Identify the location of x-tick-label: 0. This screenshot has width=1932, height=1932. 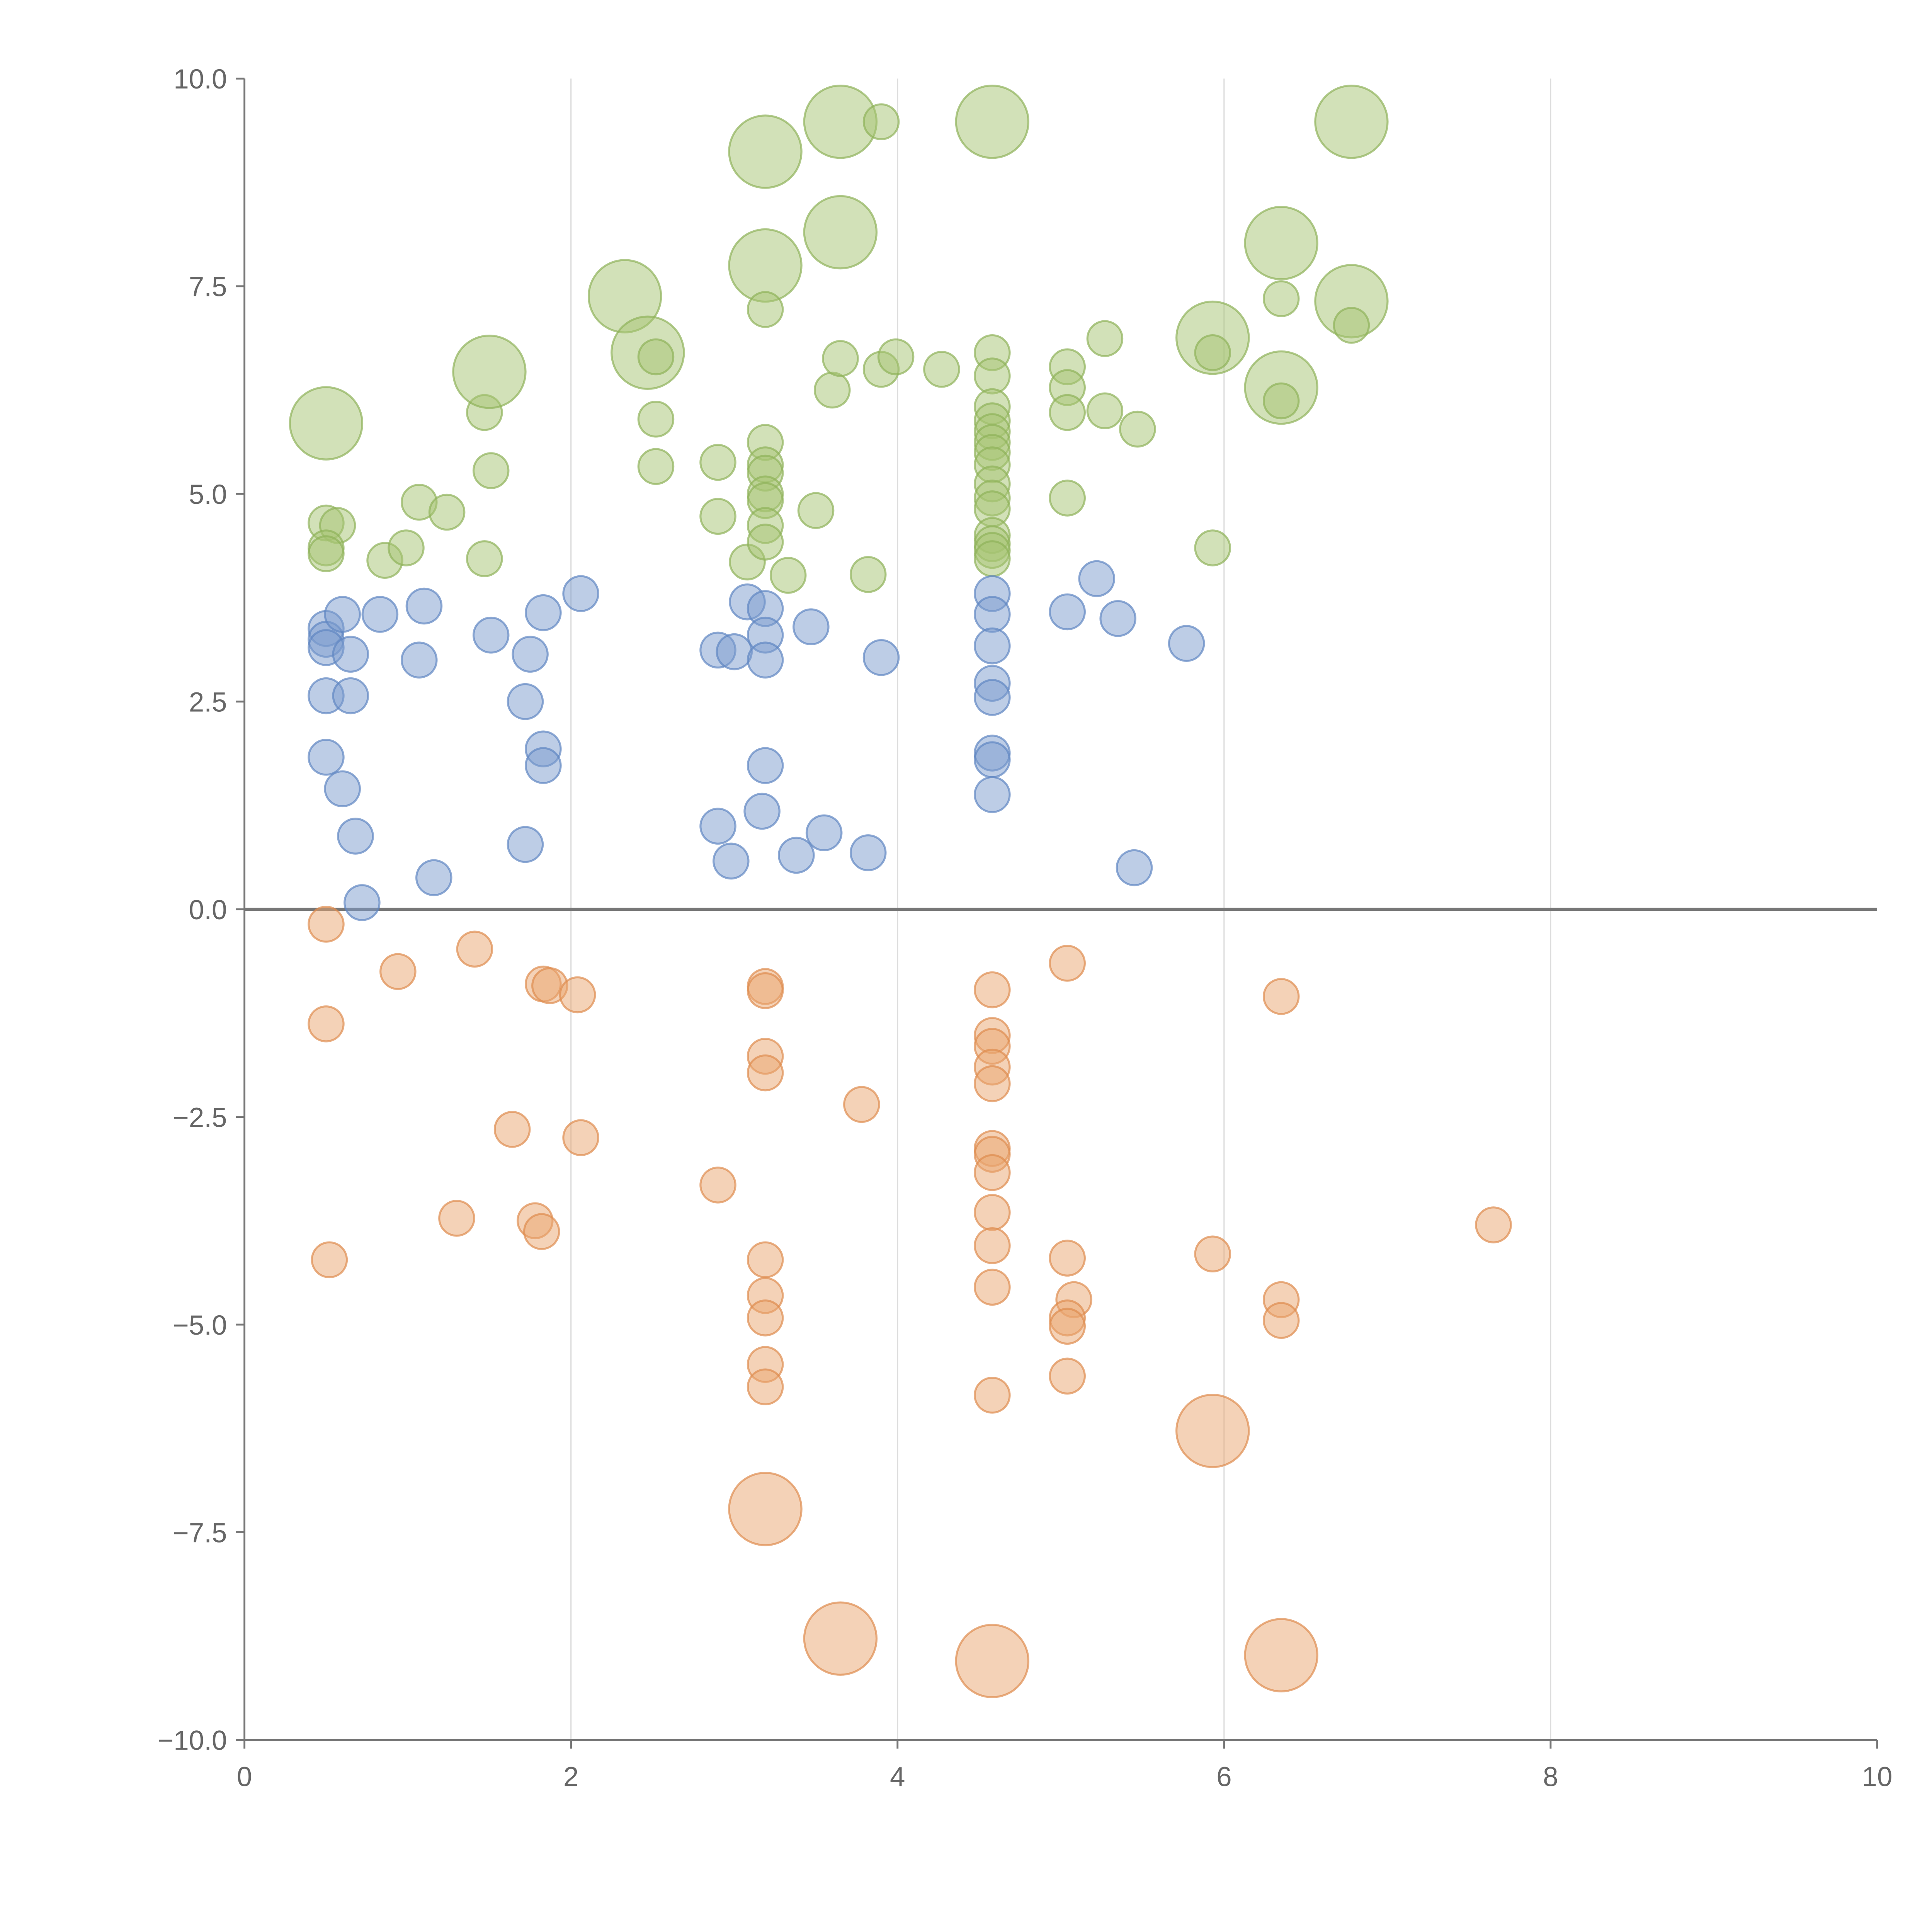
(244, 1777).